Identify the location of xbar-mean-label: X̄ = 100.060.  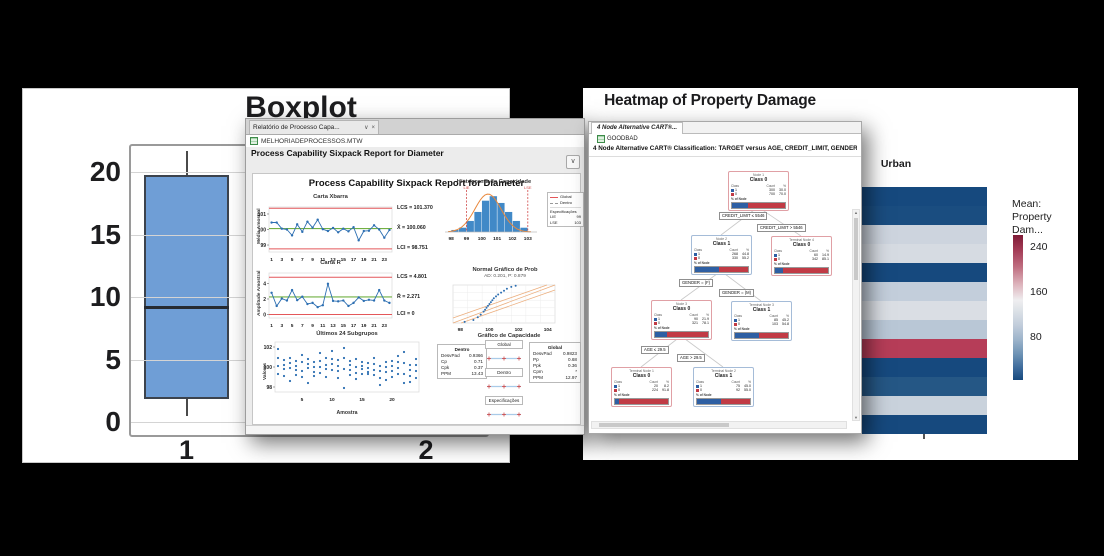
(411, 228).